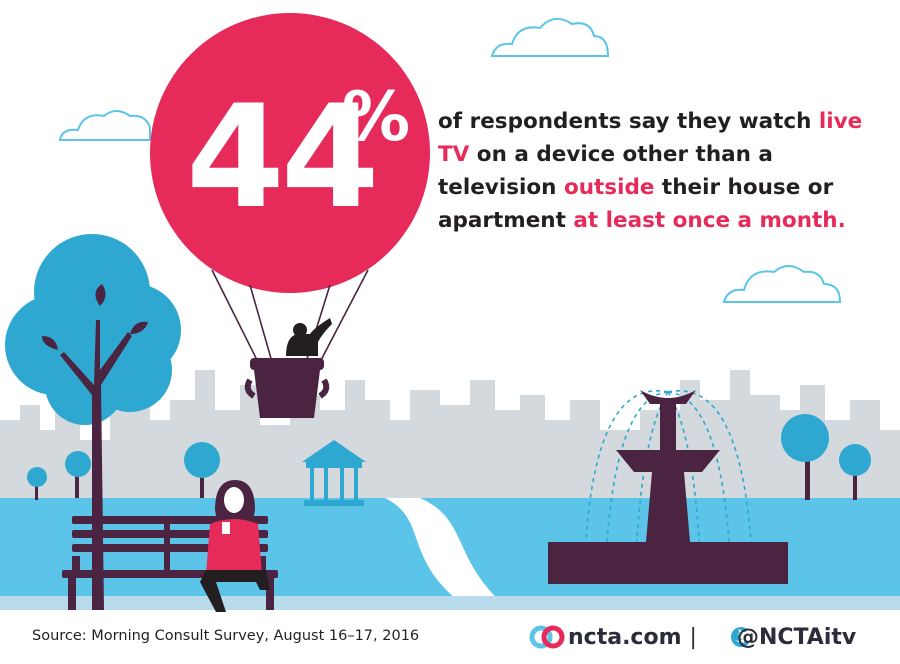  Describe the element at coordinates (605, 171) in the screenshot. I see `headline-text: on a device other than a television` at that location.